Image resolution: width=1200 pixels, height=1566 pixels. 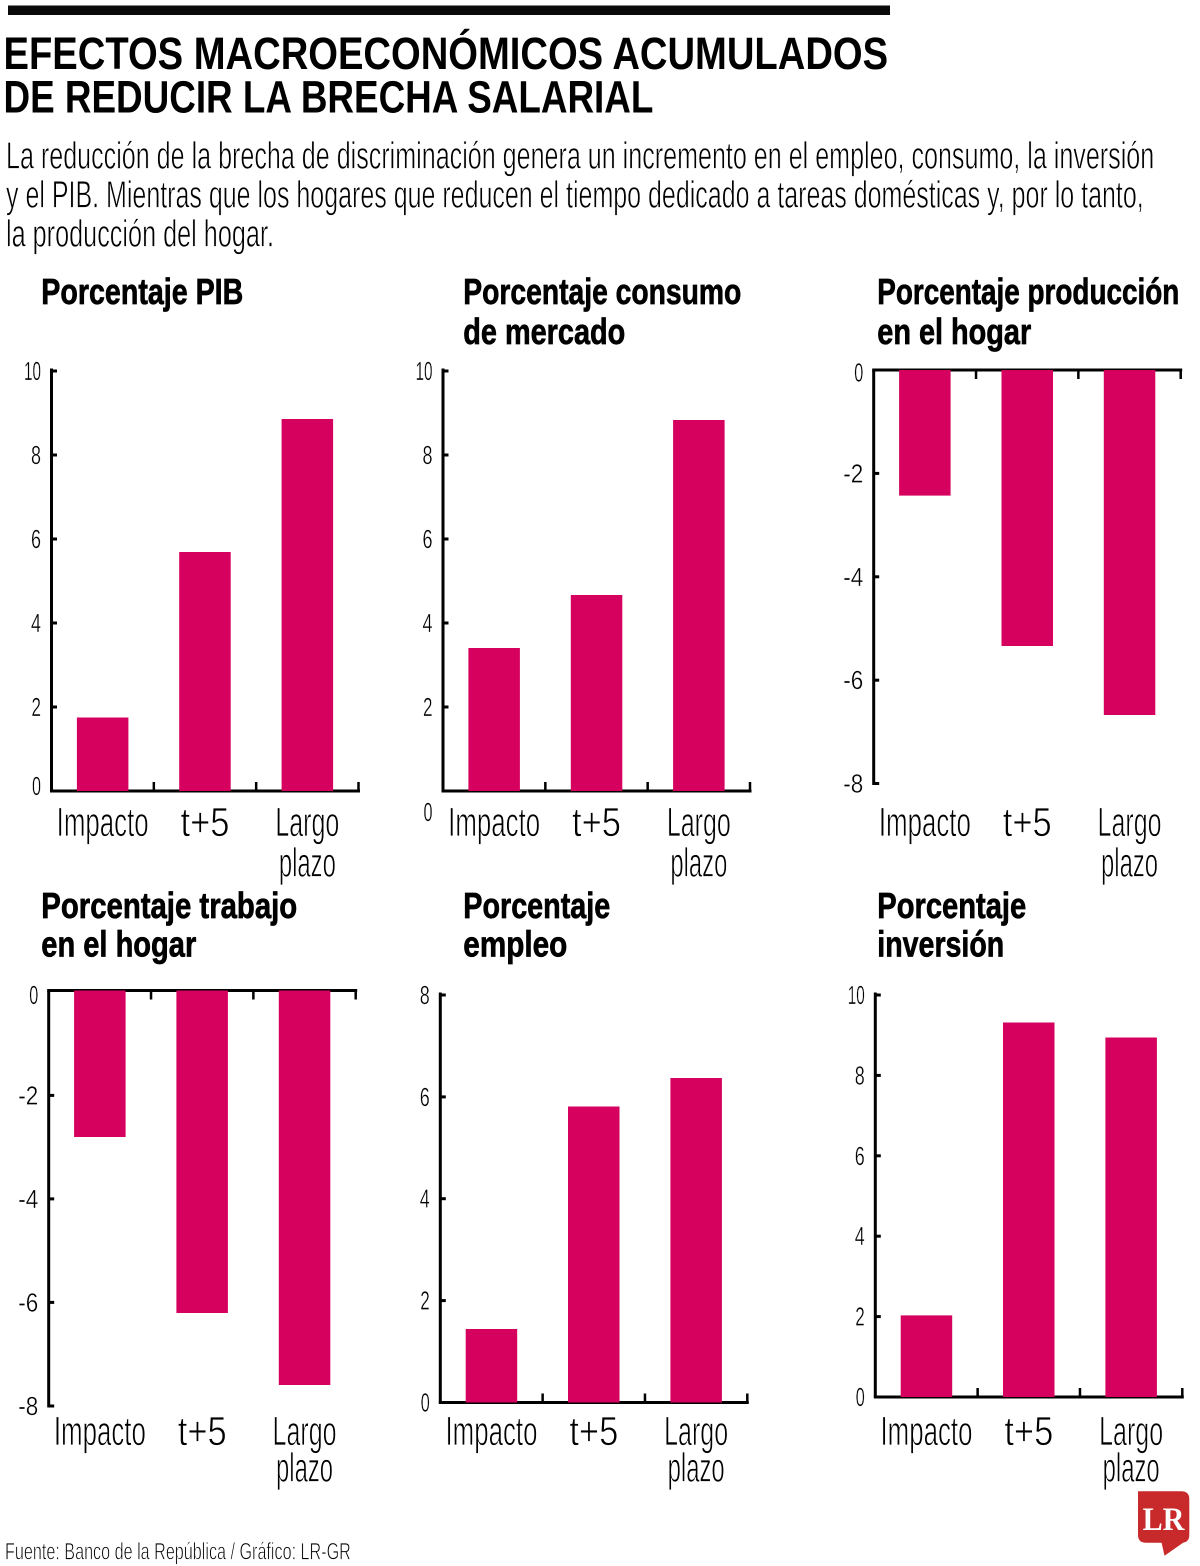 What do you see at coordinates (140, 233) in the screenshot?
I see `svg-text: la producción del hogar.` at bounding box center [140, 233].